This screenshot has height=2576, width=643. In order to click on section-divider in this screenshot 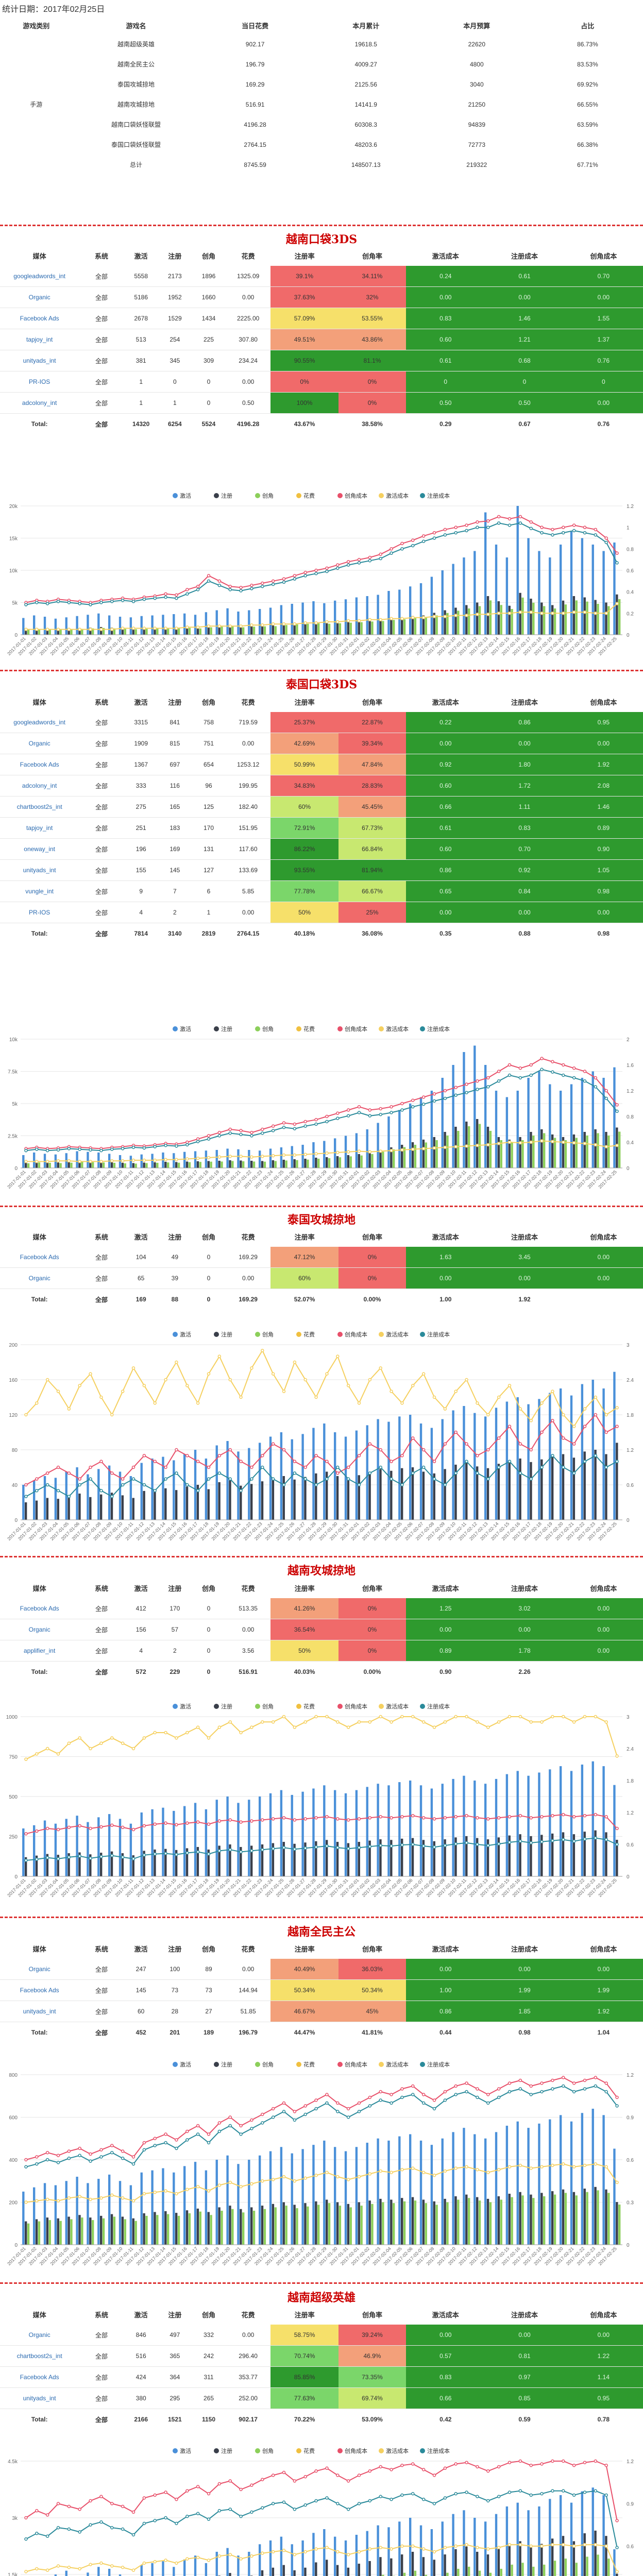, I will do `click(321, 1556)`.